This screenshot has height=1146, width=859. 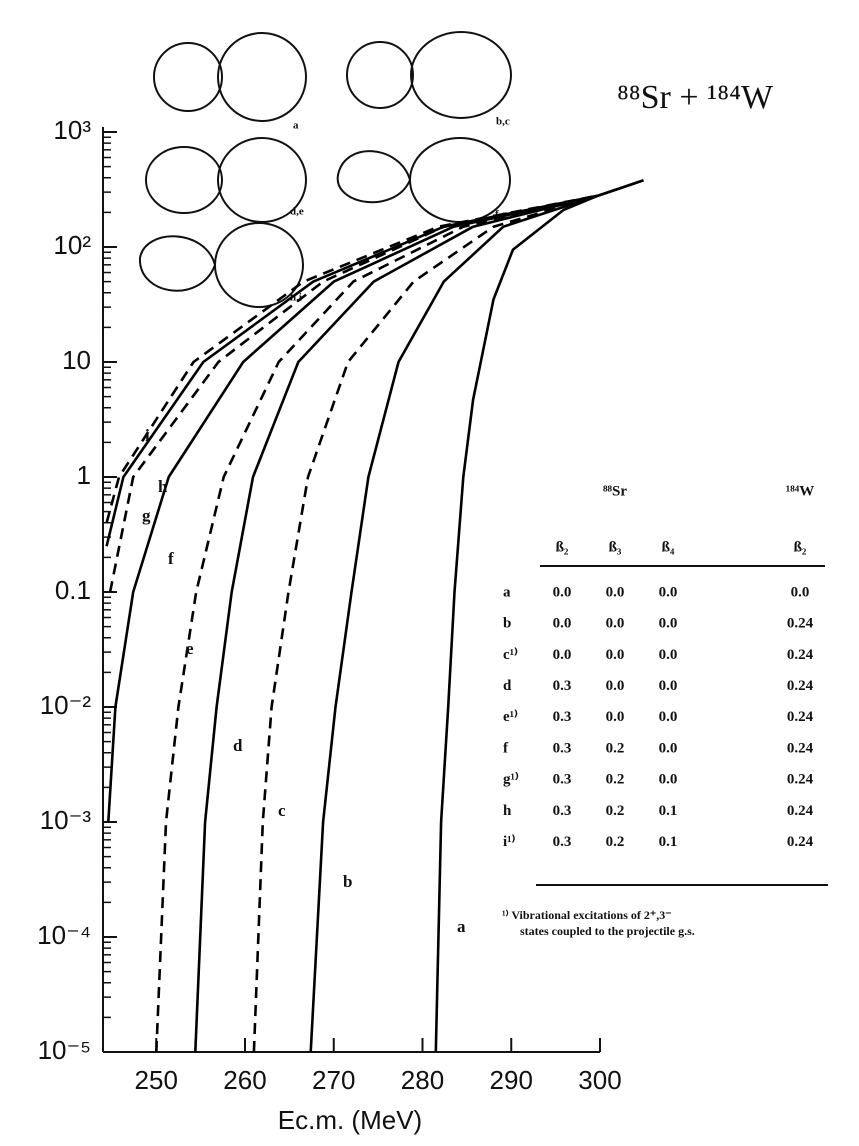 What do you see at coordinates (510, 655) in the screenshot?
I see `table-row-label: c¹⁾` at bounding box center [510, 655].